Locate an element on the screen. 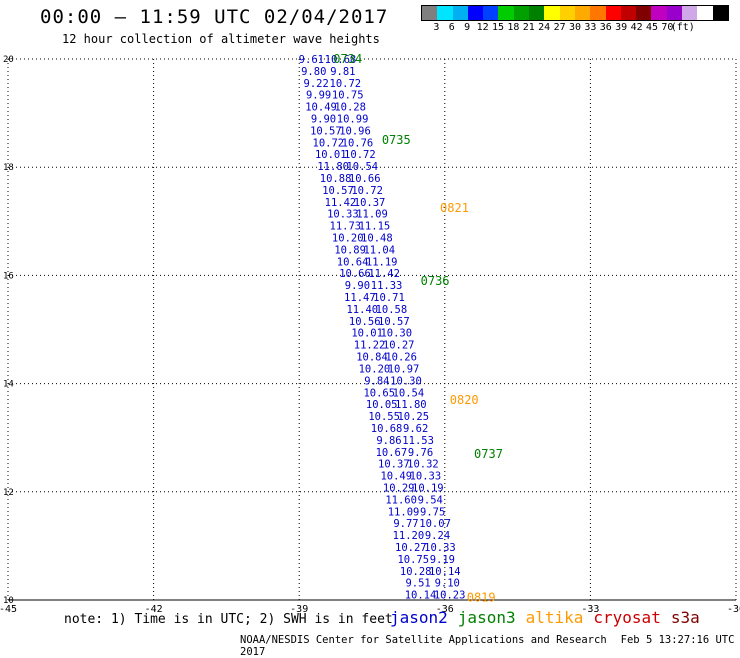 The image size is (740, 658). x-tick-label: -45 is located at coordinates (8, 609).